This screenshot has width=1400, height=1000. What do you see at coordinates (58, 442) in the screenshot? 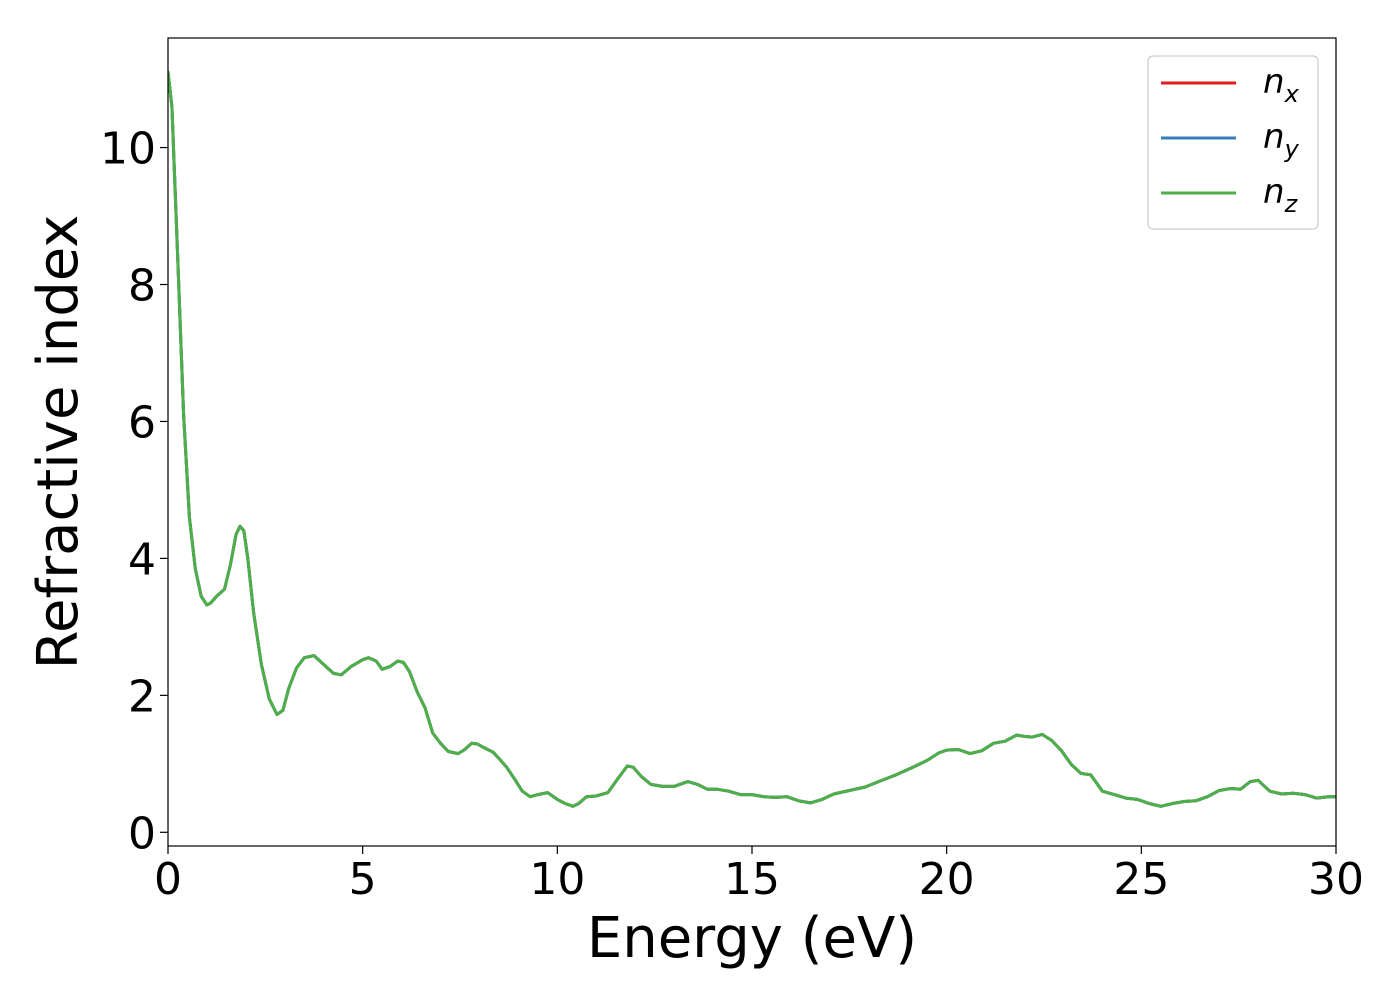
I see `y-axis-label: Refractive index` at bounding box center [58, 442].